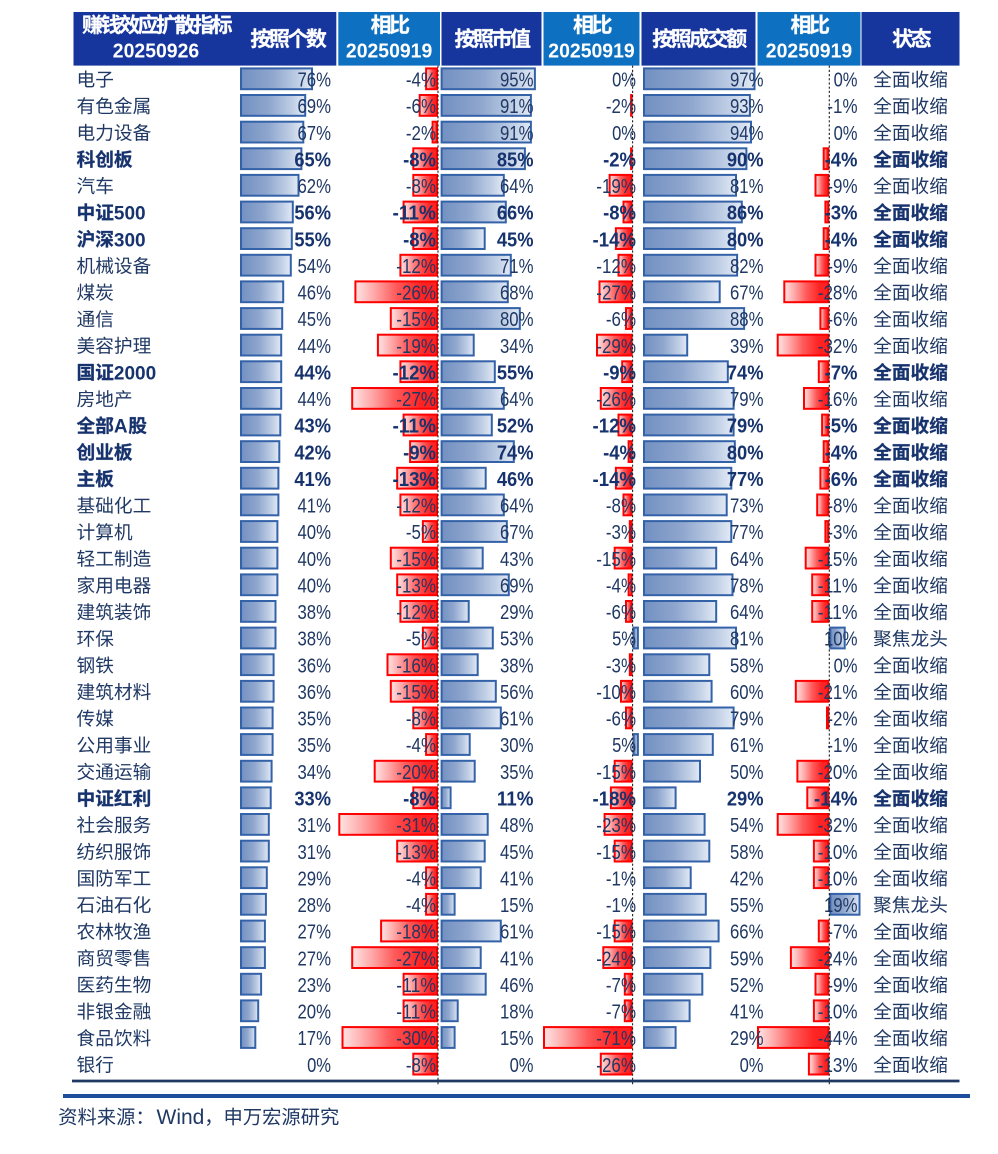 The height and width of the screenshot is (1154, 998). I want to click on svg-text: 55%, so click(312, 240).